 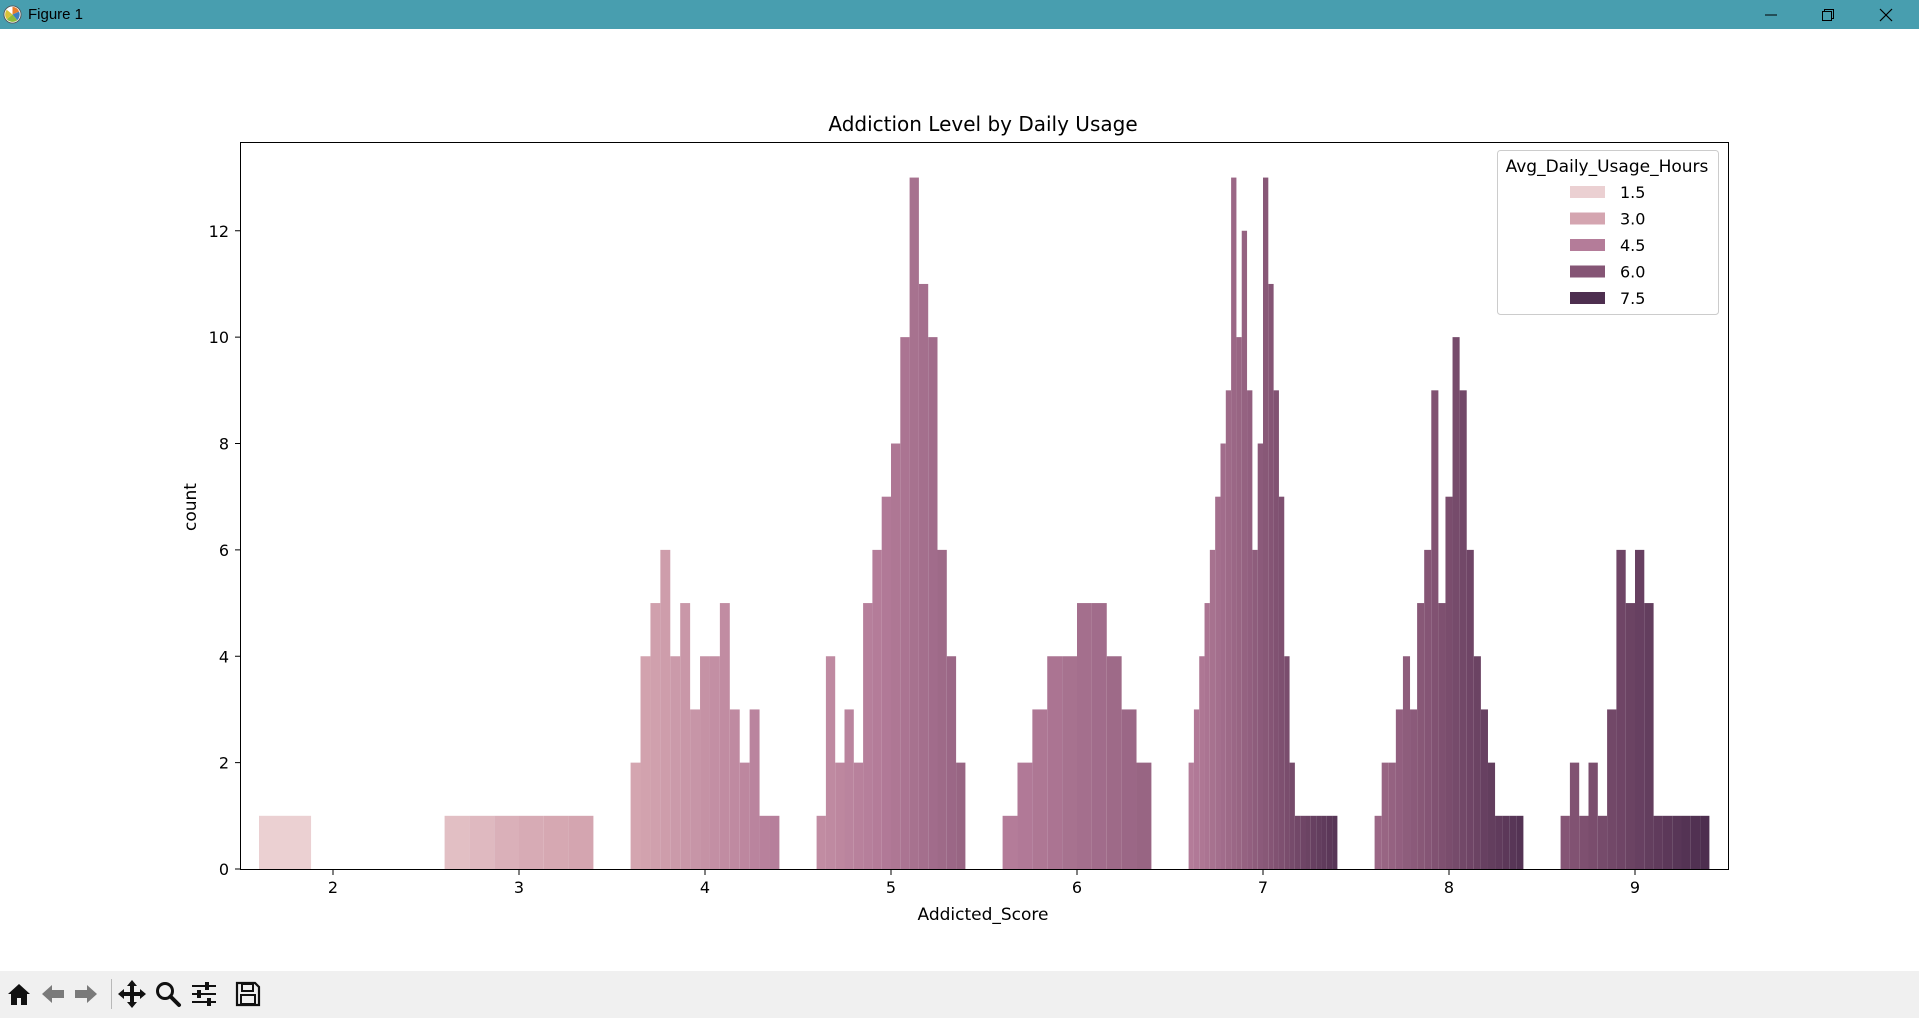 I want to click on chart-title: Addiction Level by Daily Usage, so click(x=982, y=124).